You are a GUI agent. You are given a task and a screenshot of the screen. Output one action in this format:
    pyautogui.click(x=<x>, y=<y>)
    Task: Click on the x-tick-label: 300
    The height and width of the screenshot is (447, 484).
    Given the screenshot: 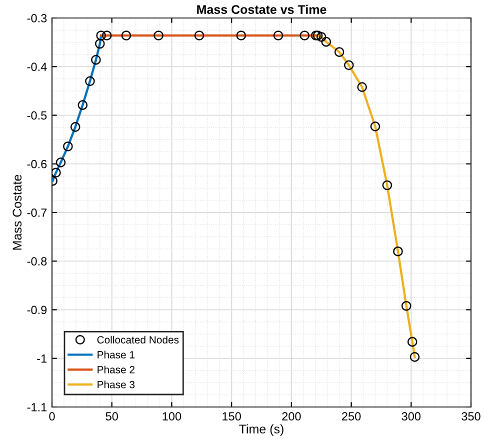 What is the action you would take?
    pyautogui.click(x=411, y=416)
    